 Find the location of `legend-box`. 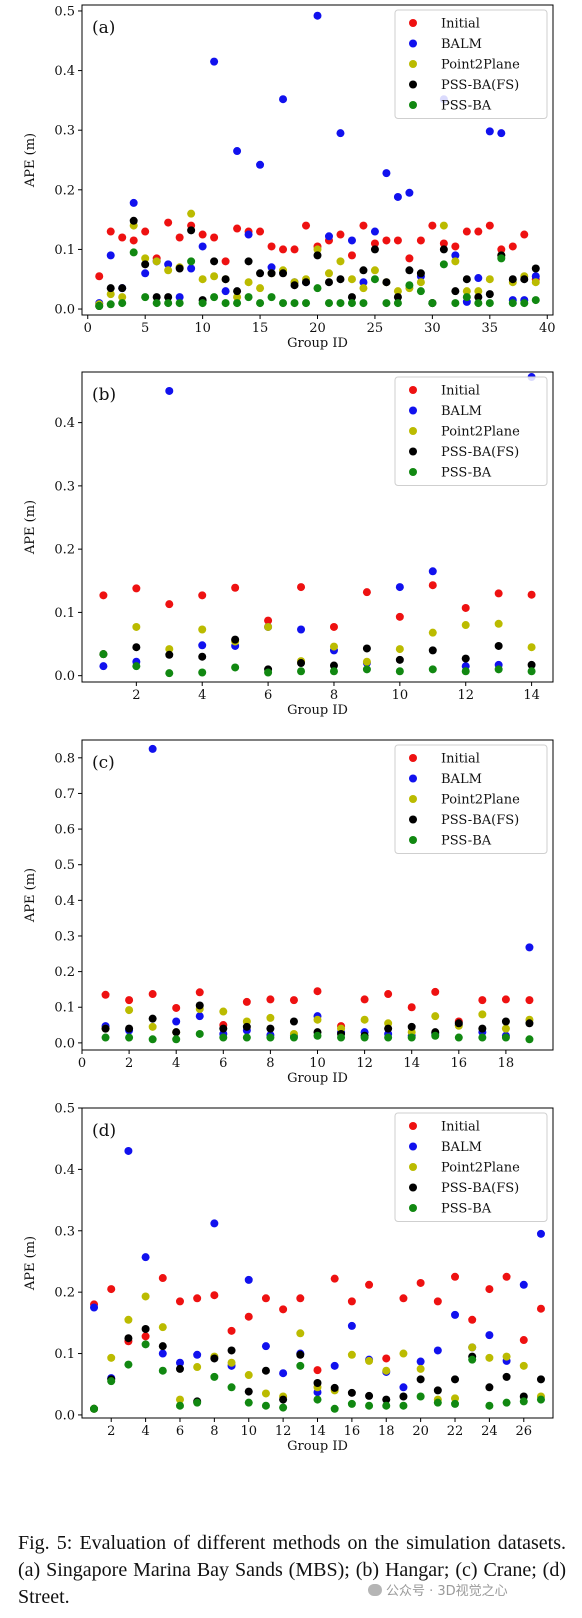

legend-box is located at coordinates (471, 799).